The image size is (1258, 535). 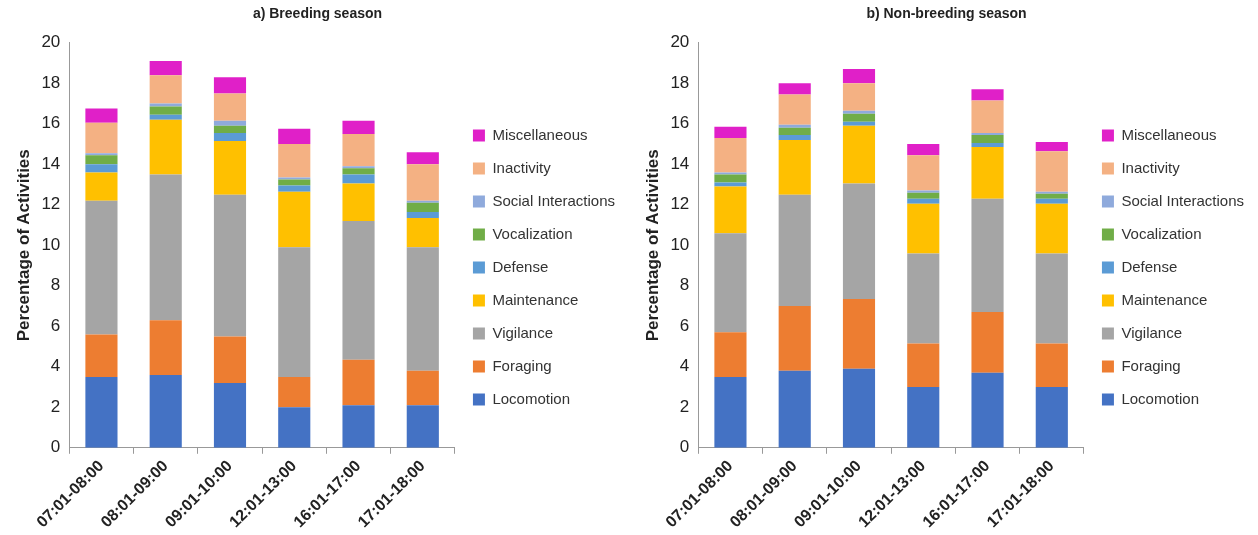 What do you see at coordinates (680, 244) in the screenshot?
I see `y-tick-label: 10` at bounding box center [680, 244].